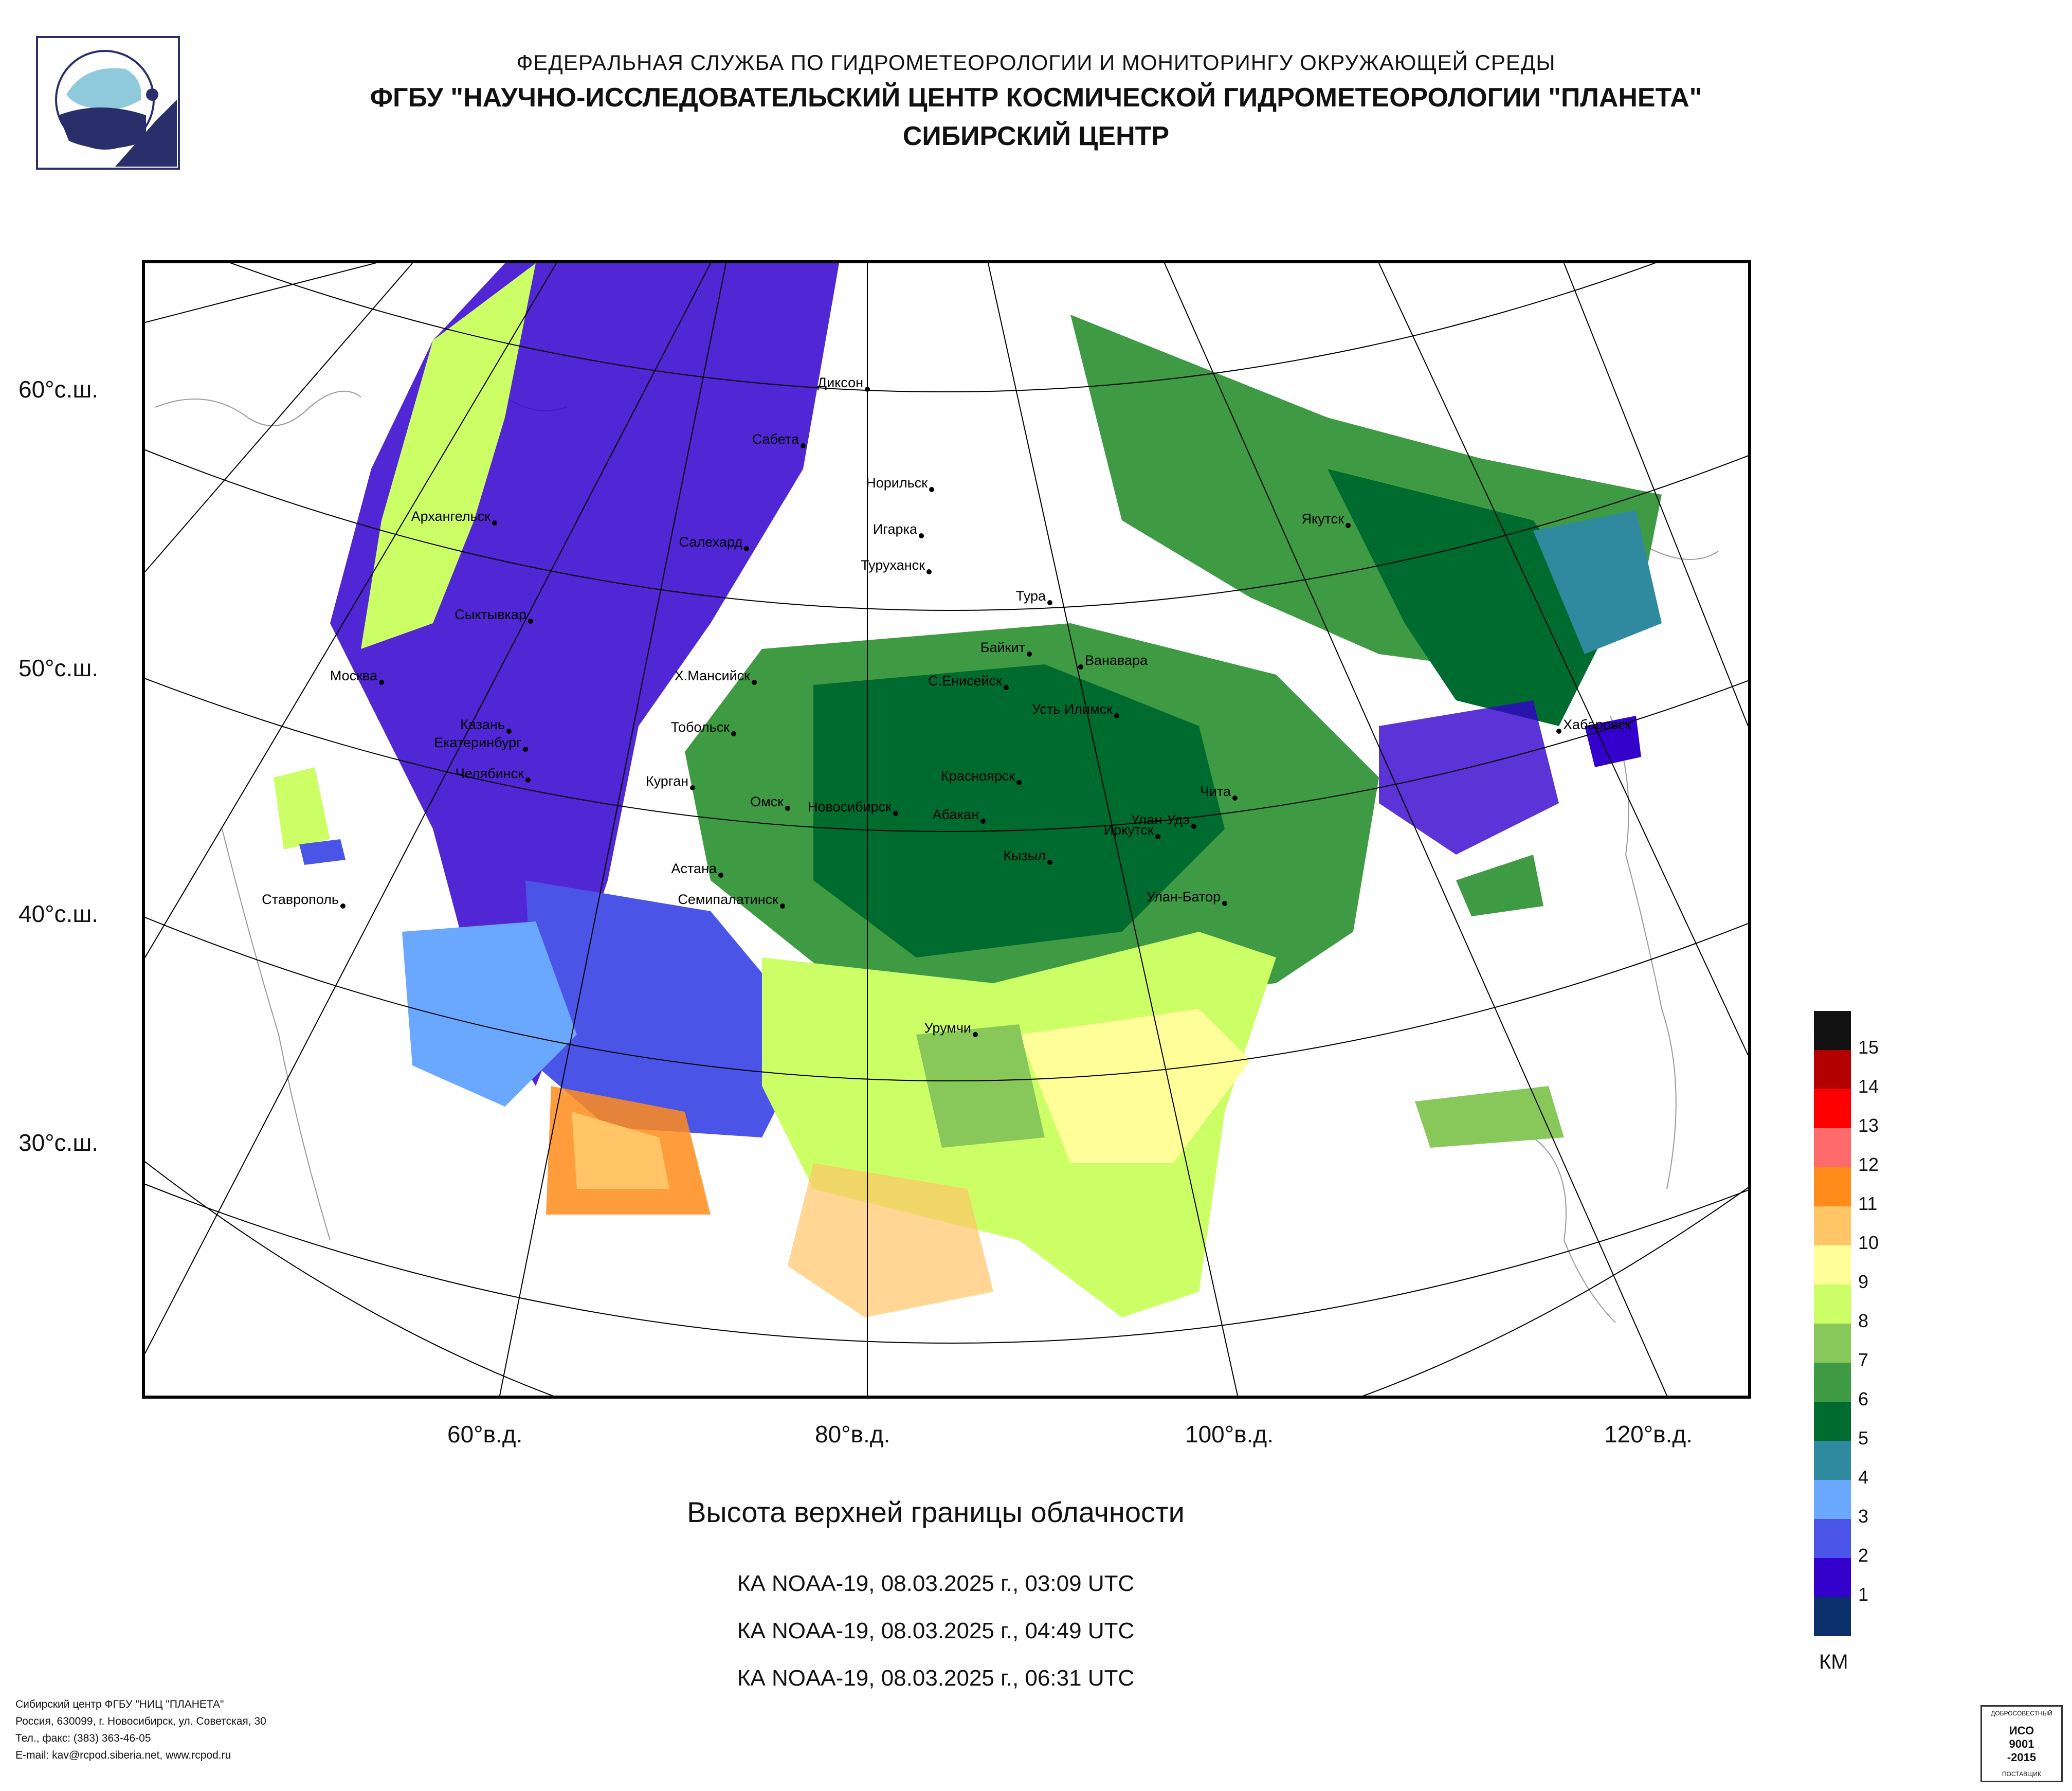  I want to click on iso-badge-top: ДОБРОСОВЕСТНЫЙ, so click(2021, 1713).